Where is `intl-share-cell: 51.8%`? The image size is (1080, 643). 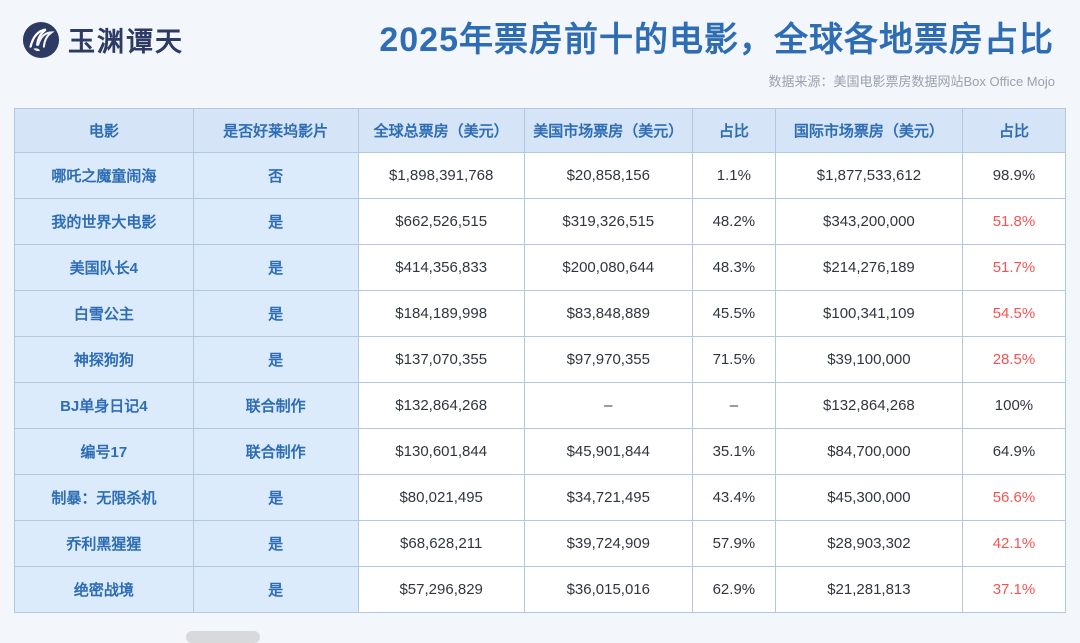
intl-share-cell: 51.8% is located at coordinates (1014, 221).